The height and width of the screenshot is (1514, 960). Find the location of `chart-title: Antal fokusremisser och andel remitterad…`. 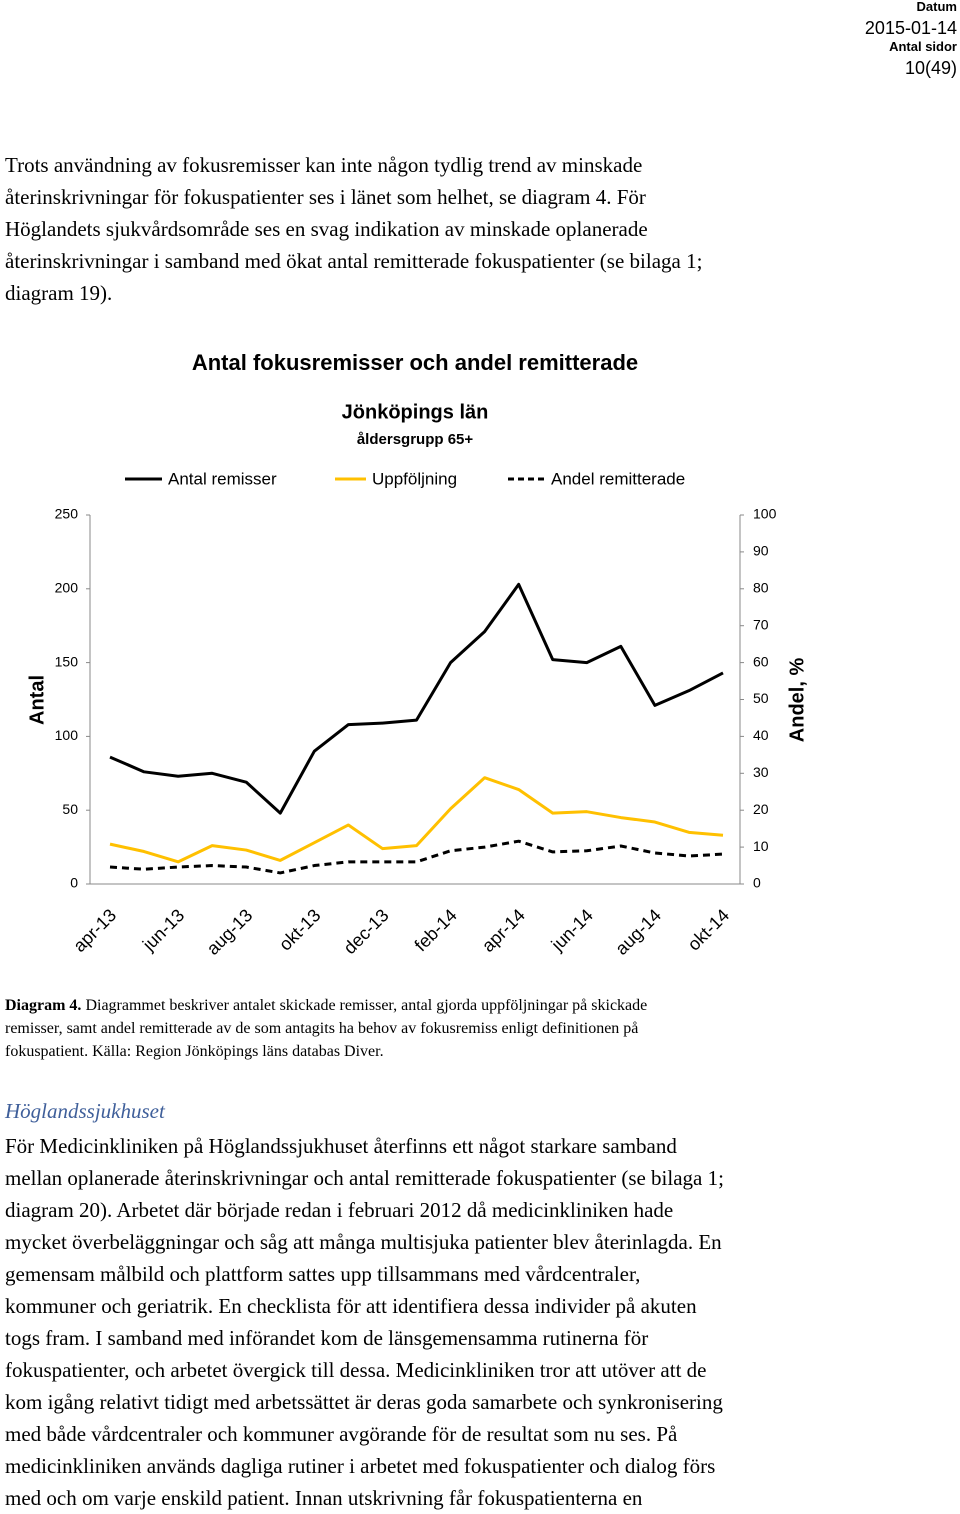

chart-title: Antal fokusremisser och andel remitterad… is located at coordinates (415, 362).